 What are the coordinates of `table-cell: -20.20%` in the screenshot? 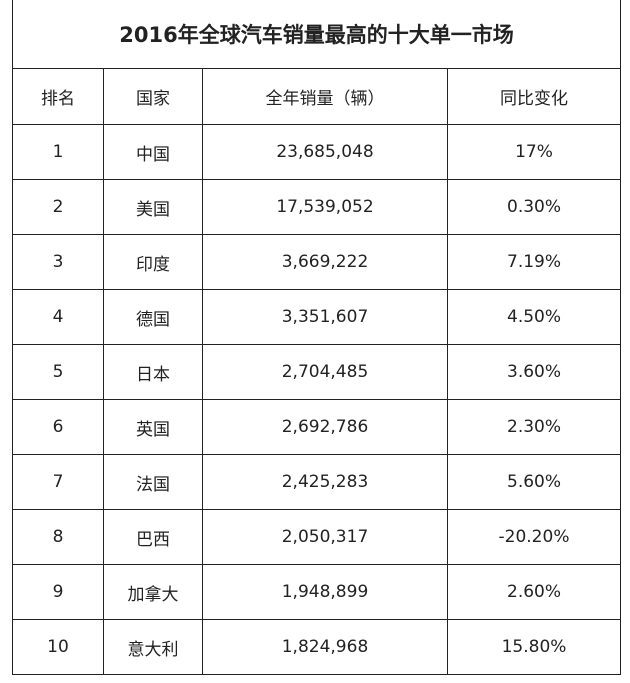 It's located at (534, 537).